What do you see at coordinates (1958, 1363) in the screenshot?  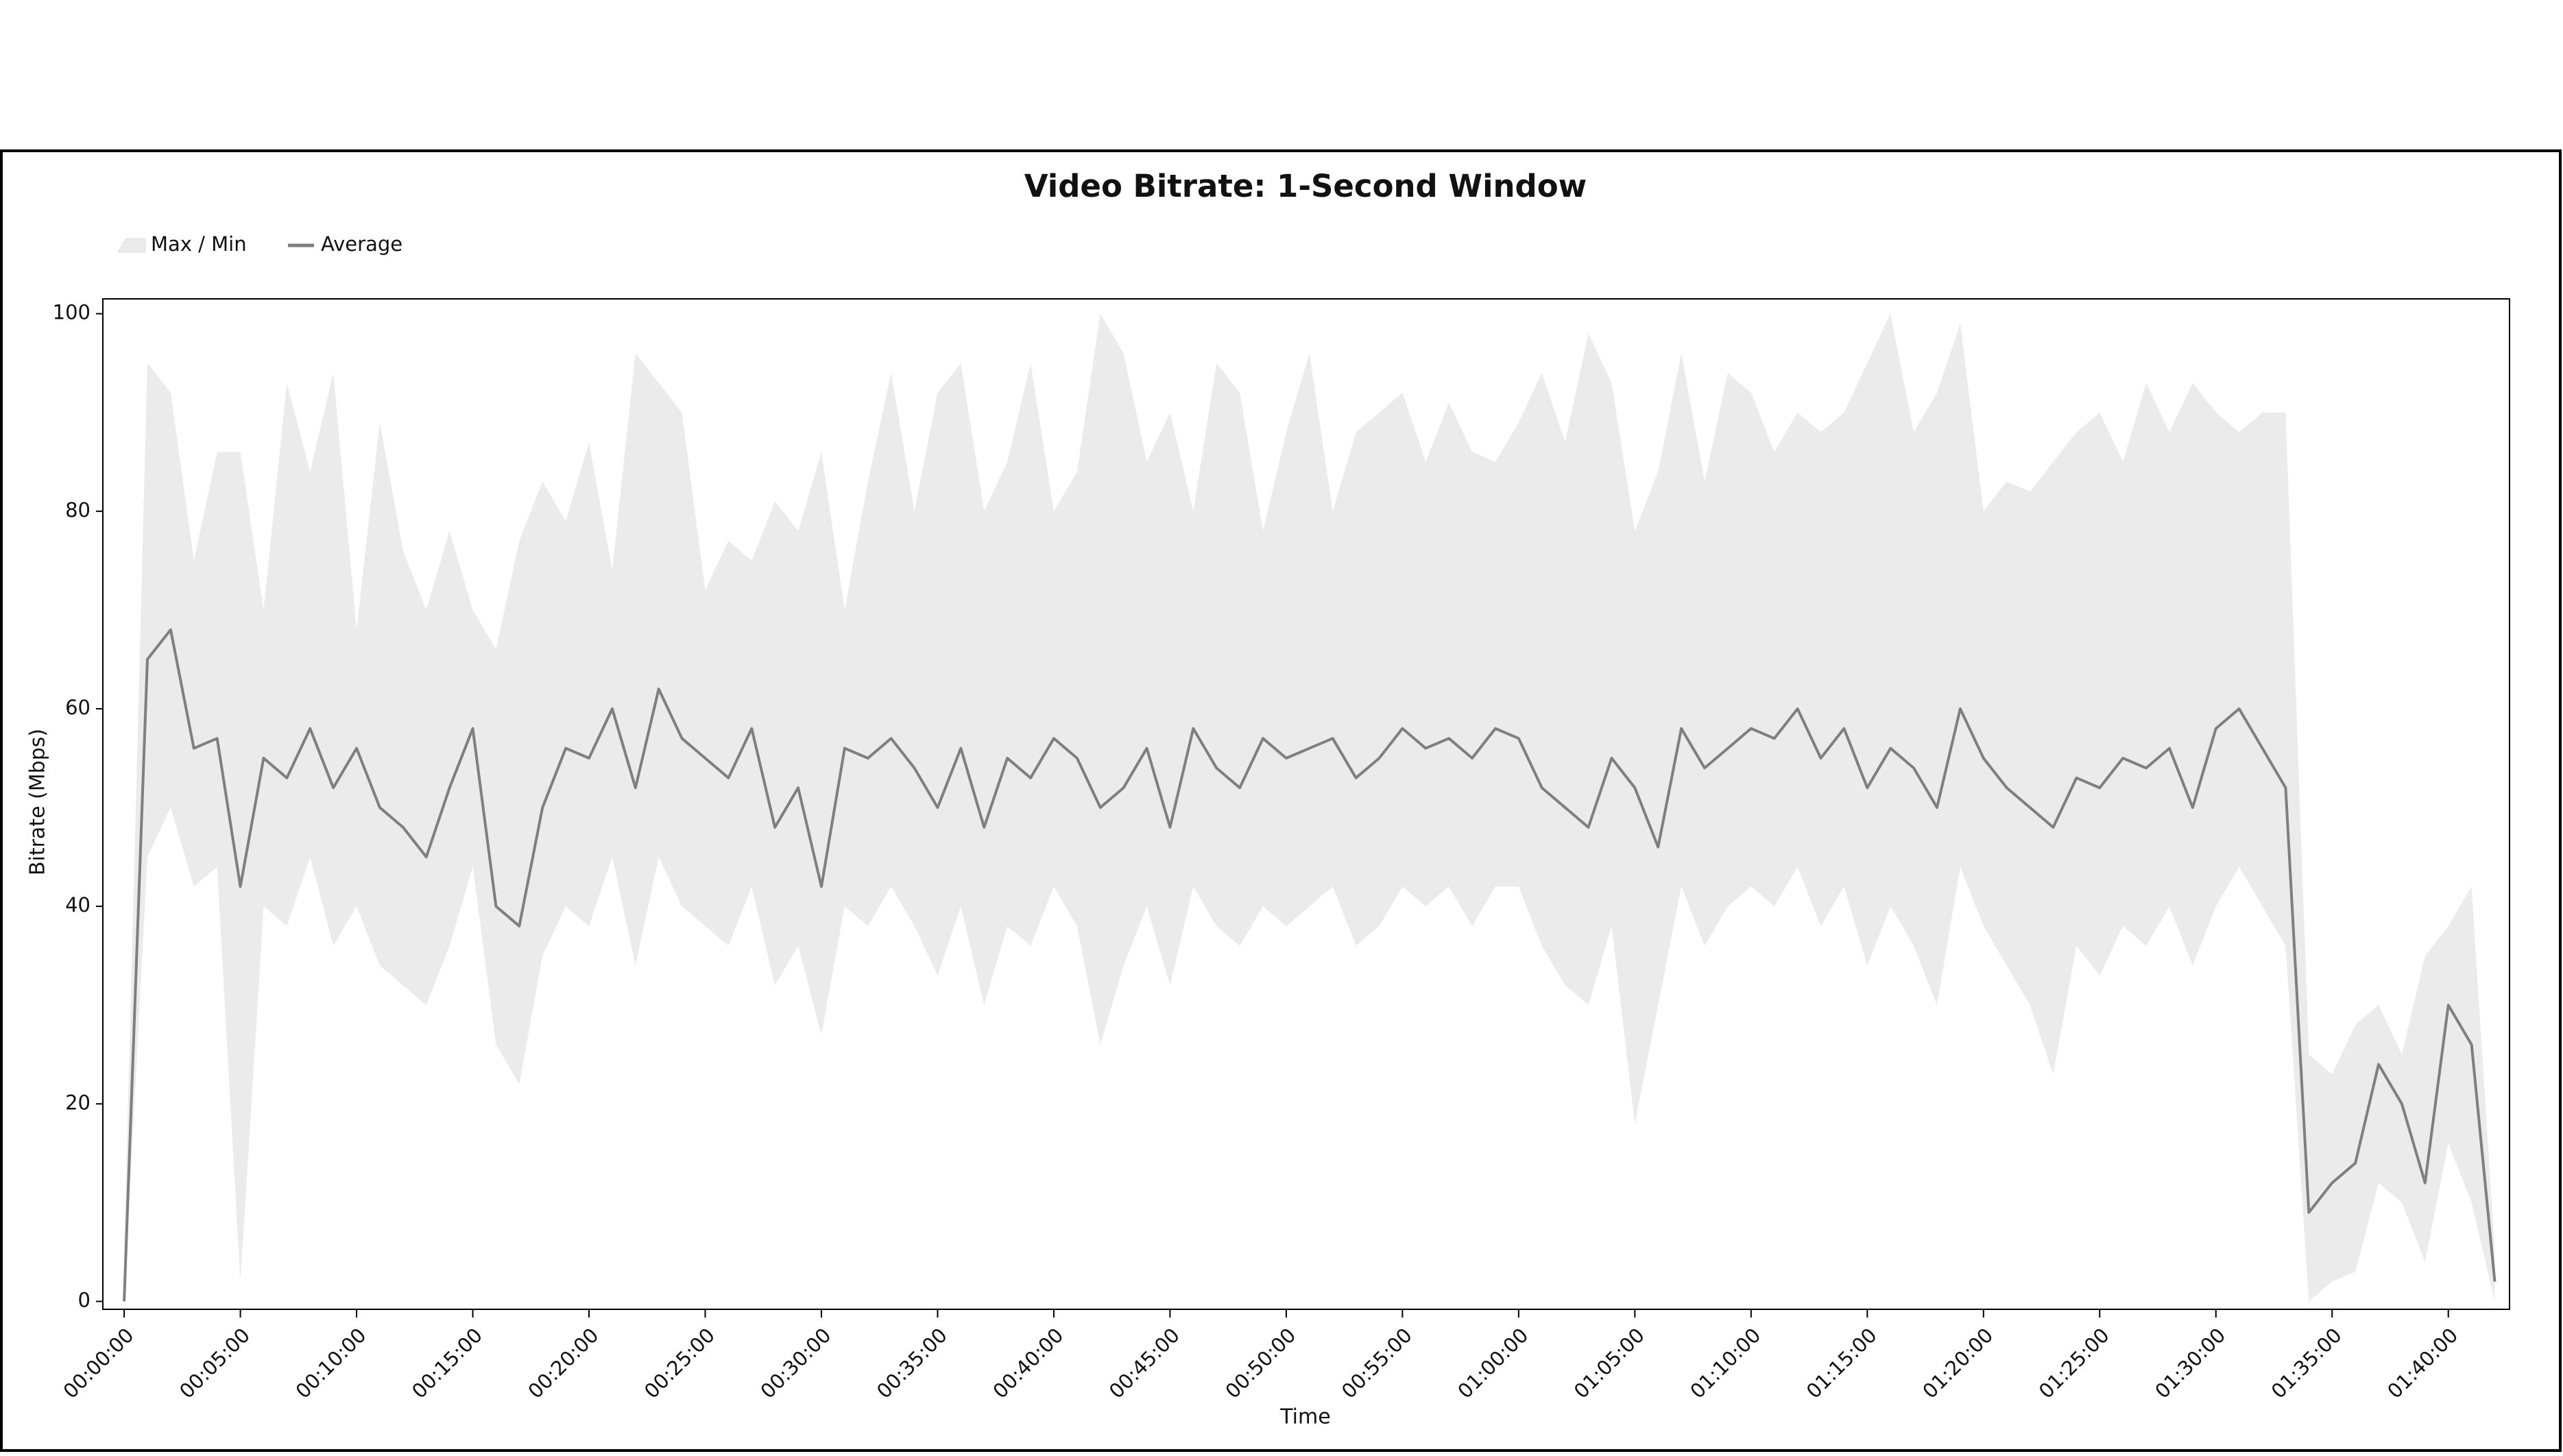 I see `x-tick-label: 01:20:00` at bounding box center [1958, 1363].